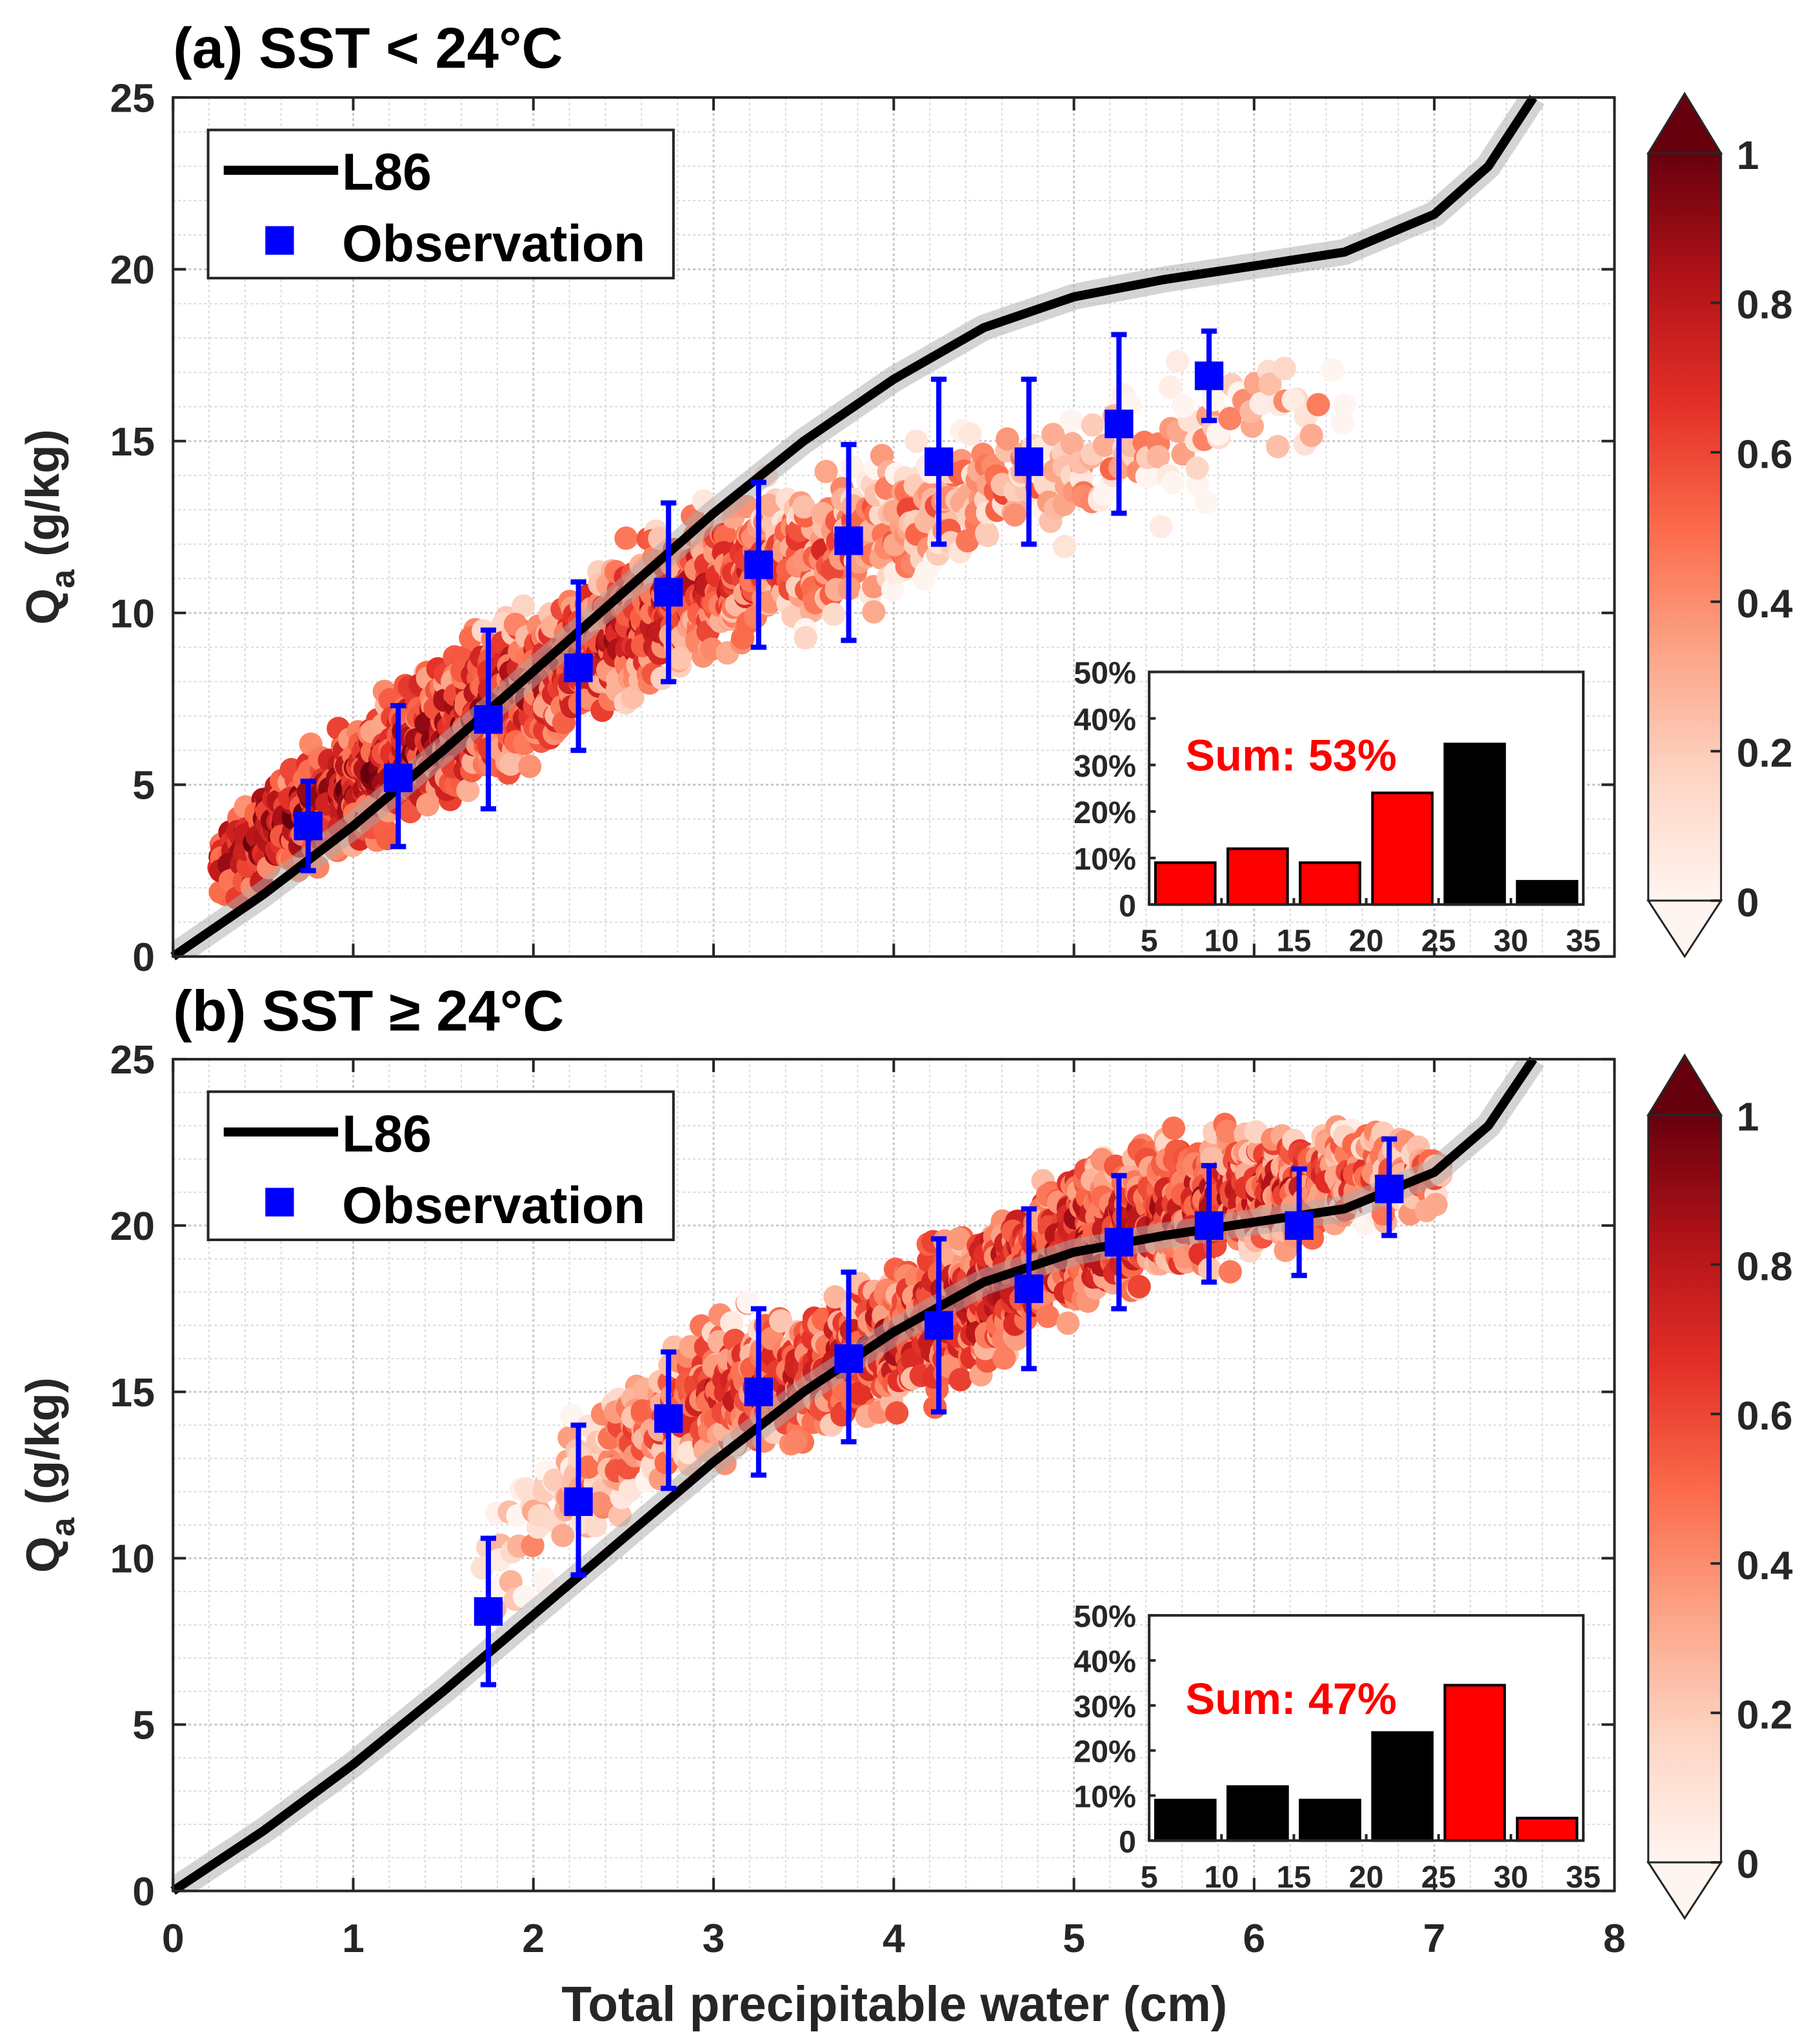  Describe the element at coordinates (1294, 1877) in the screenshot. I see `inset-x-tick-label: 15` at that location.